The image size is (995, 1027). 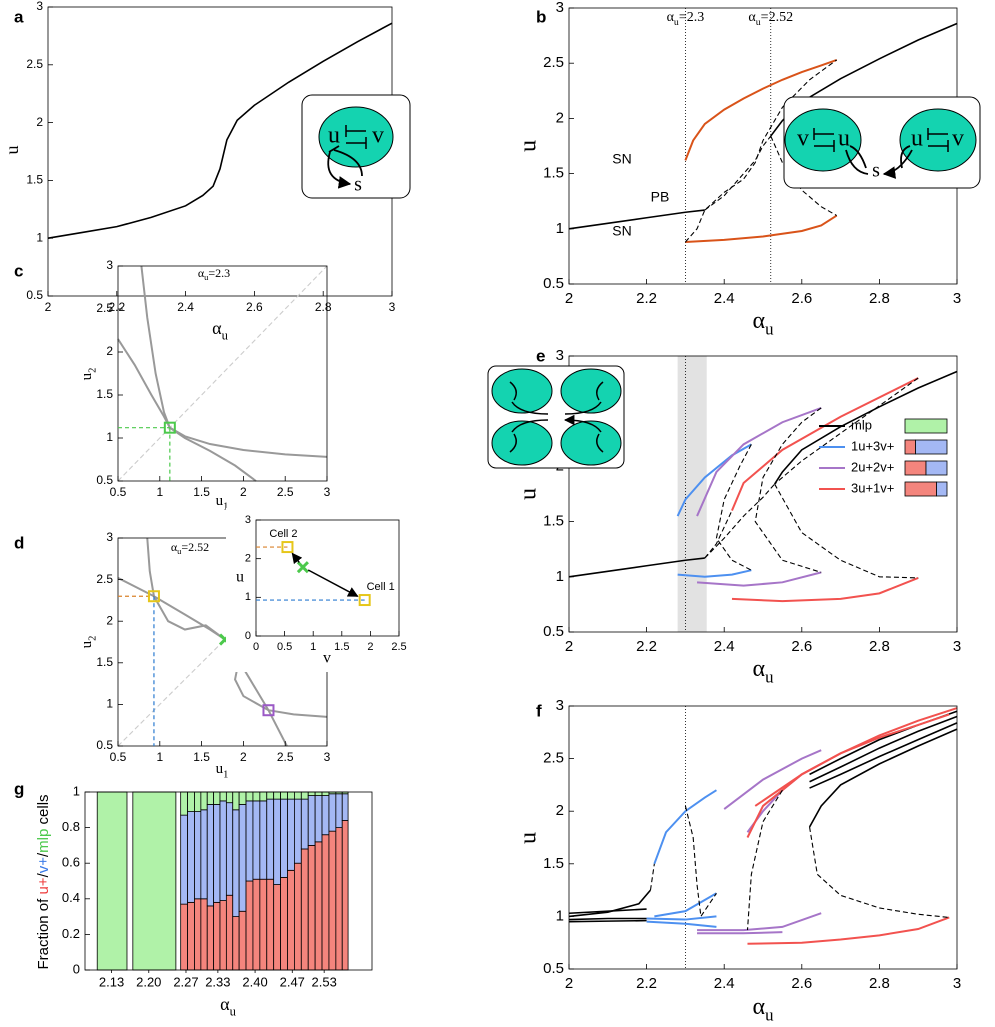 I want to click on x-tick-label: 1, so click(x=313, y=647).